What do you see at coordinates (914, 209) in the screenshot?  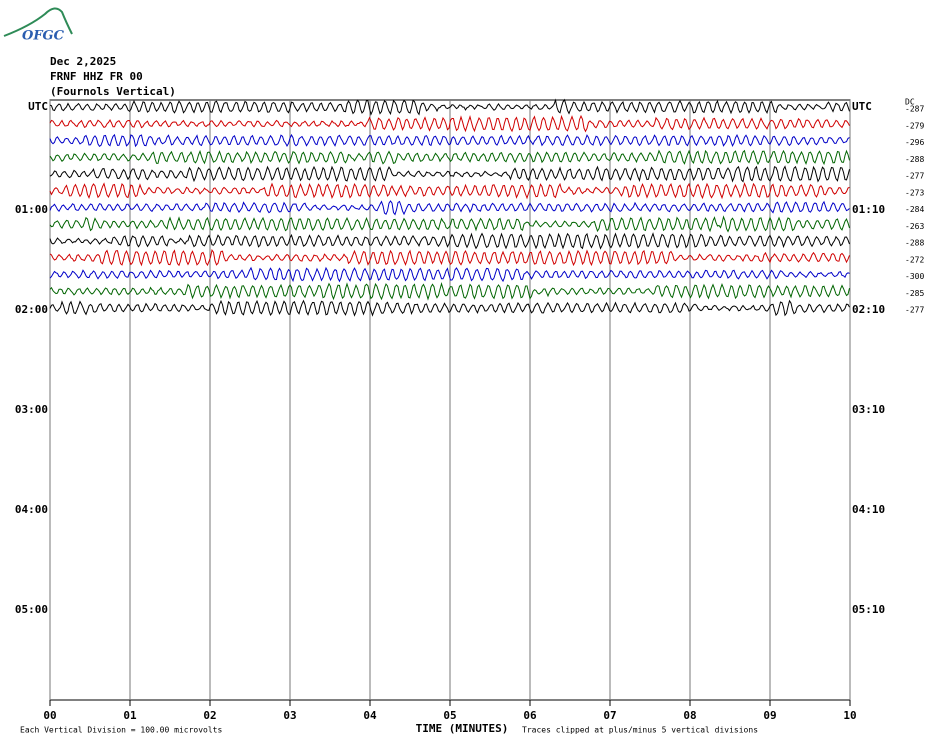 I see `dc-offset: -284` at bounding box center [914, 209].